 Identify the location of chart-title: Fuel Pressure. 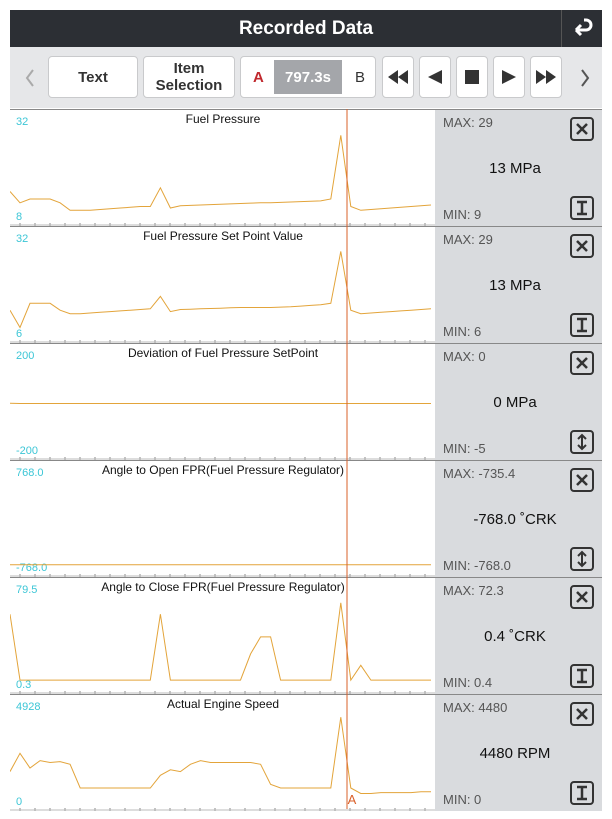
(223, 119).